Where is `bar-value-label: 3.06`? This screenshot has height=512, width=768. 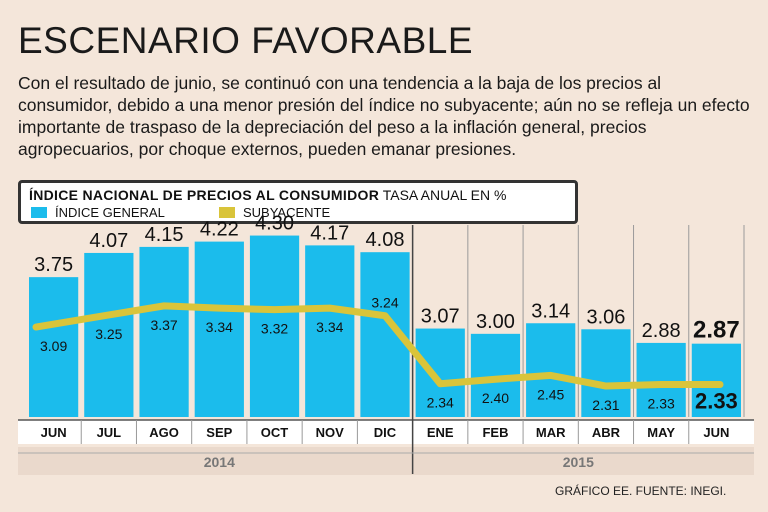
bar-value-label: 3.06 is located at coordinates (605, 317).